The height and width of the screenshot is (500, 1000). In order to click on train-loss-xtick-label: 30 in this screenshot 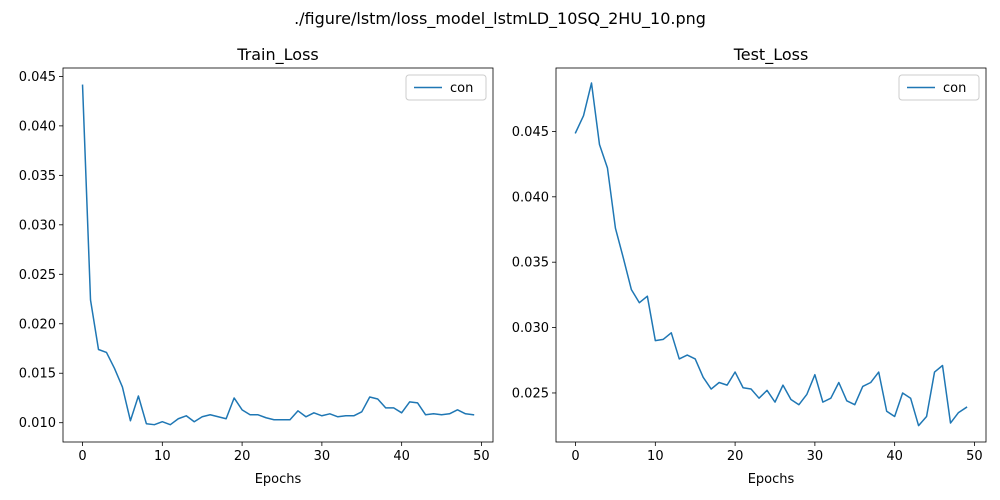, I will do `click(322, 456)`.